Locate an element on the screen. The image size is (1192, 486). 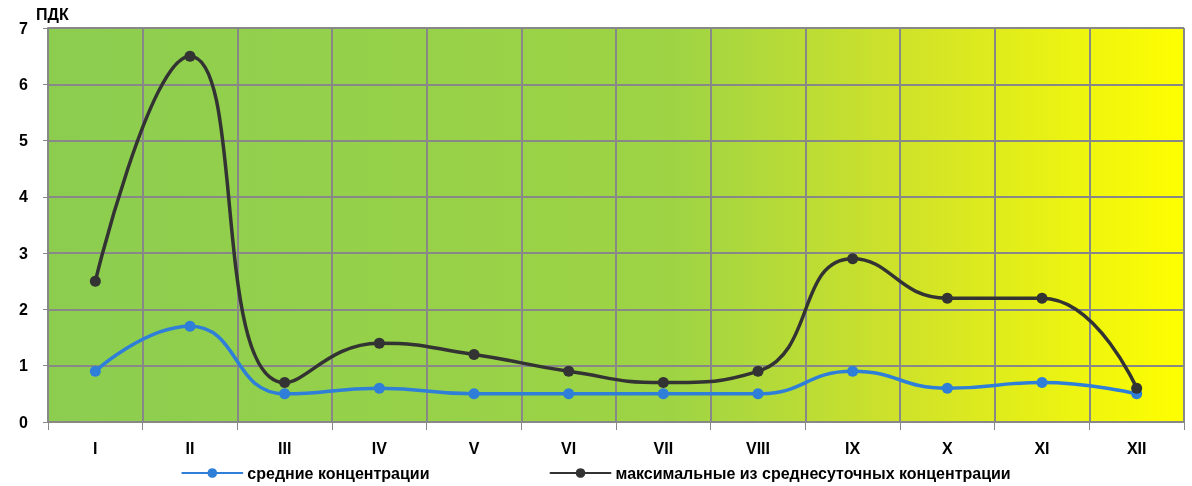
x-tick-label: X is located at coordinates (947, 448).